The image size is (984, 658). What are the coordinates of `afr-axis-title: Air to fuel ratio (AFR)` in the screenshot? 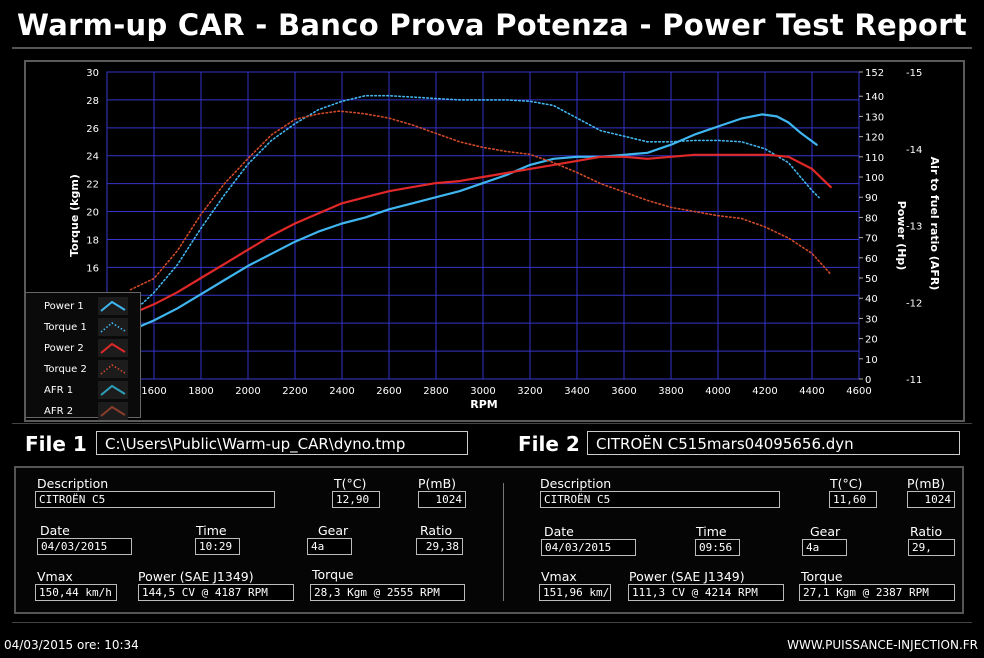 It's located at (934, 224).